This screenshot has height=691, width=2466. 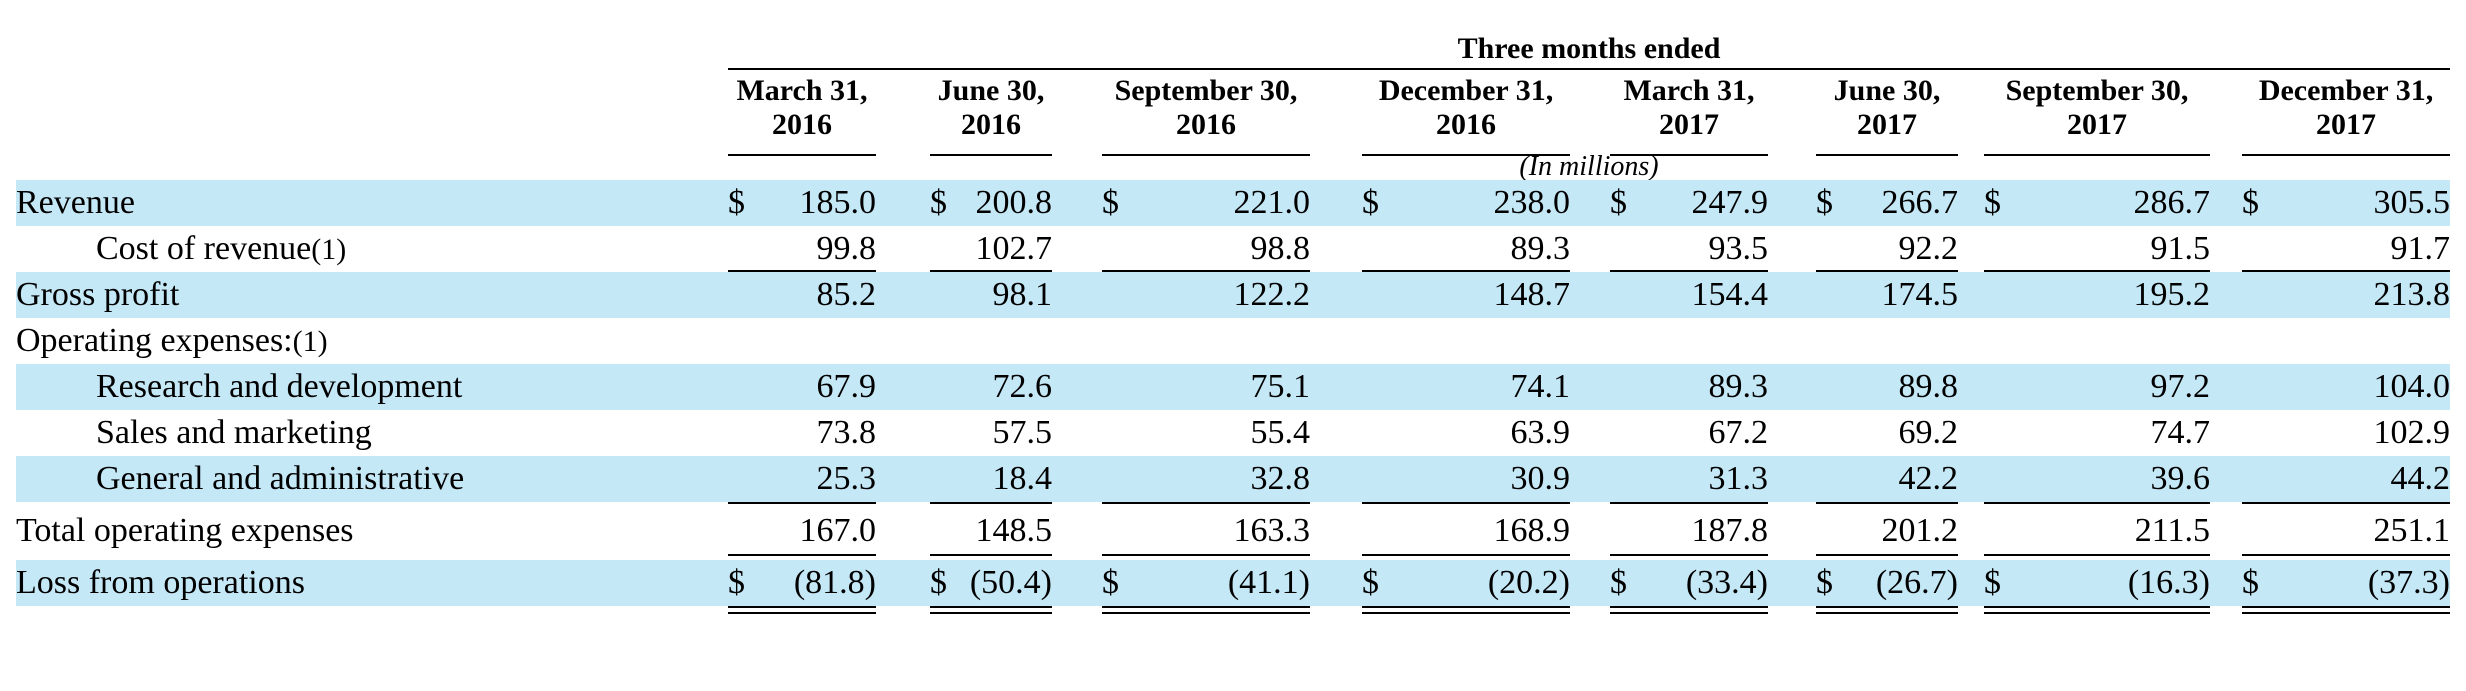 I want to click on table-cell: 39.6, so click(x=2097, y=479).